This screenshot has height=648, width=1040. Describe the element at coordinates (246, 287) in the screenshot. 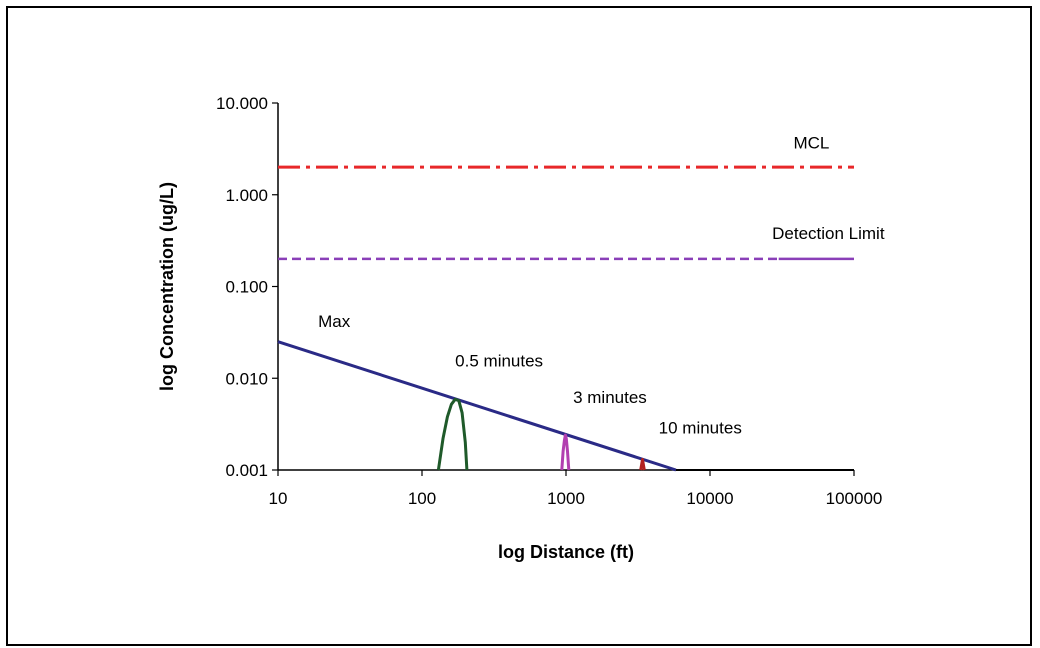

I see `y-tick-label: 0.100` at that location.